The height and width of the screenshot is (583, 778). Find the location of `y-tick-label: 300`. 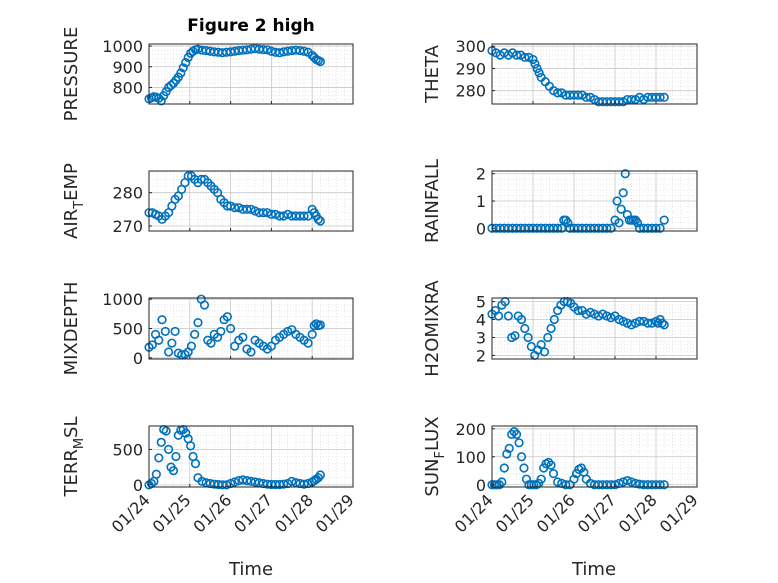

y-tick-label: 300 is located at coordinates (470, 46).